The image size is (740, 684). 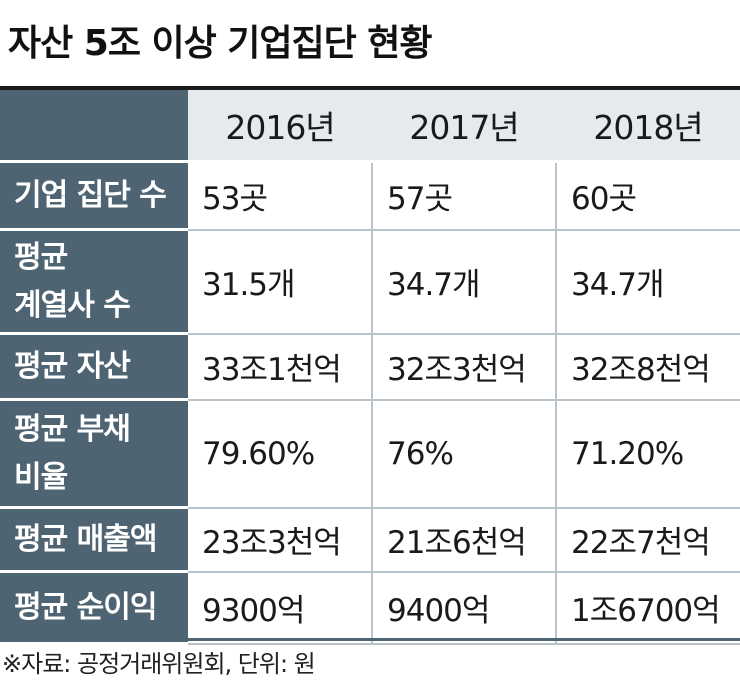 I want to click on table-cell: 71.20%, so click(x=647, y=454).